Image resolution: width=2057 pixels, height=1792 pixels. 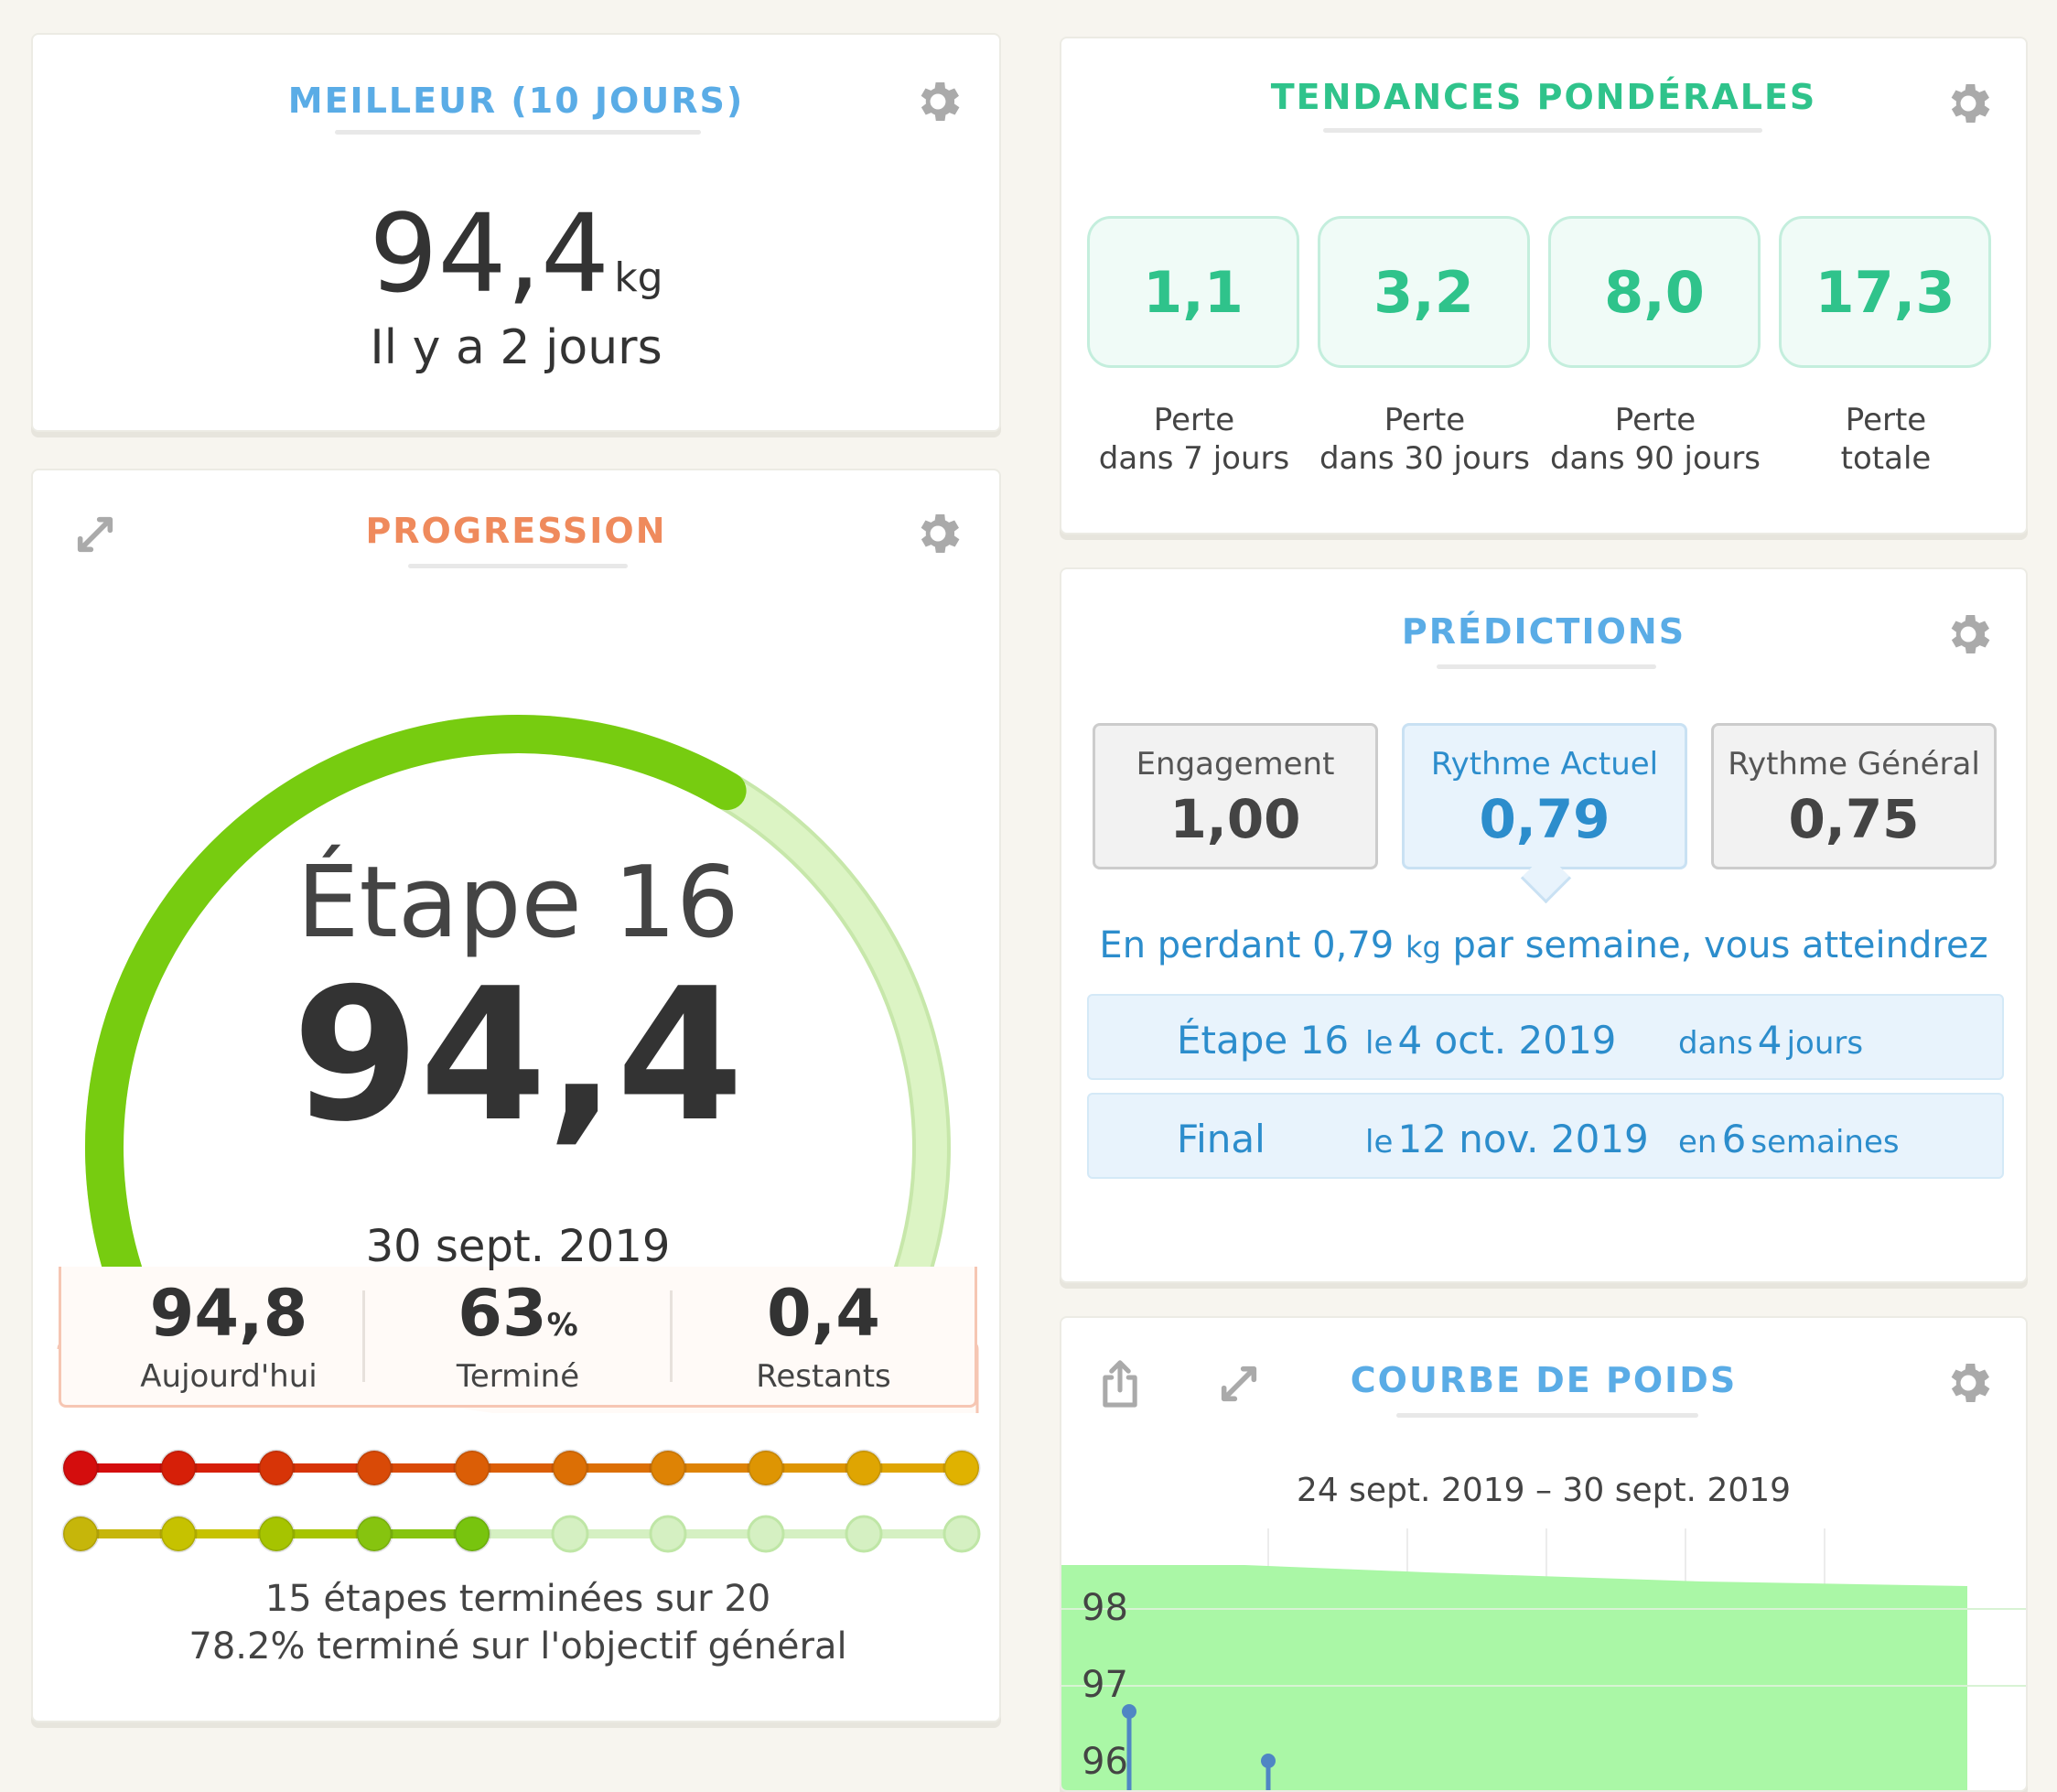 I want to click on pred-row-final: Final le 12 nov. 2019 en 6 semaines, so click(x=1546, y=1136).